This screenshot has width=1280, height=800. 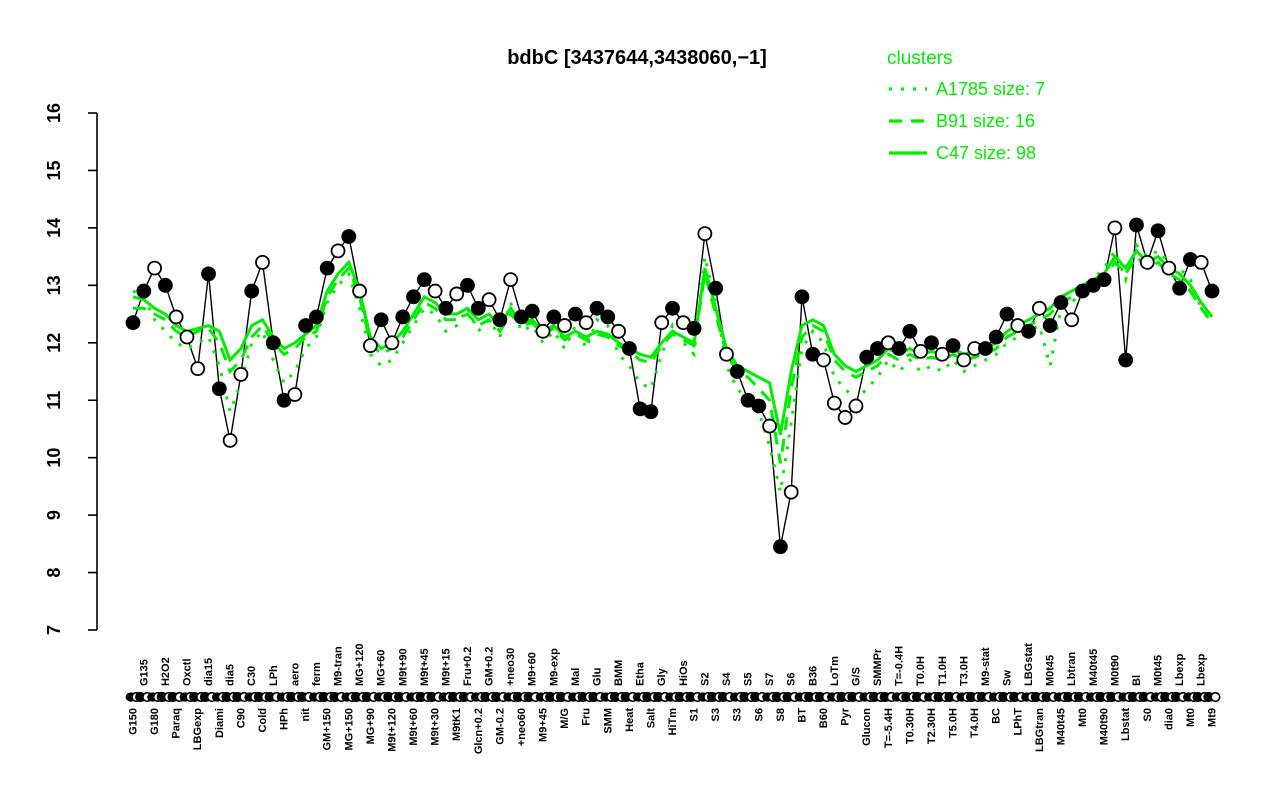 I want to click on condition-label: BC, so click(x=997, y=716).